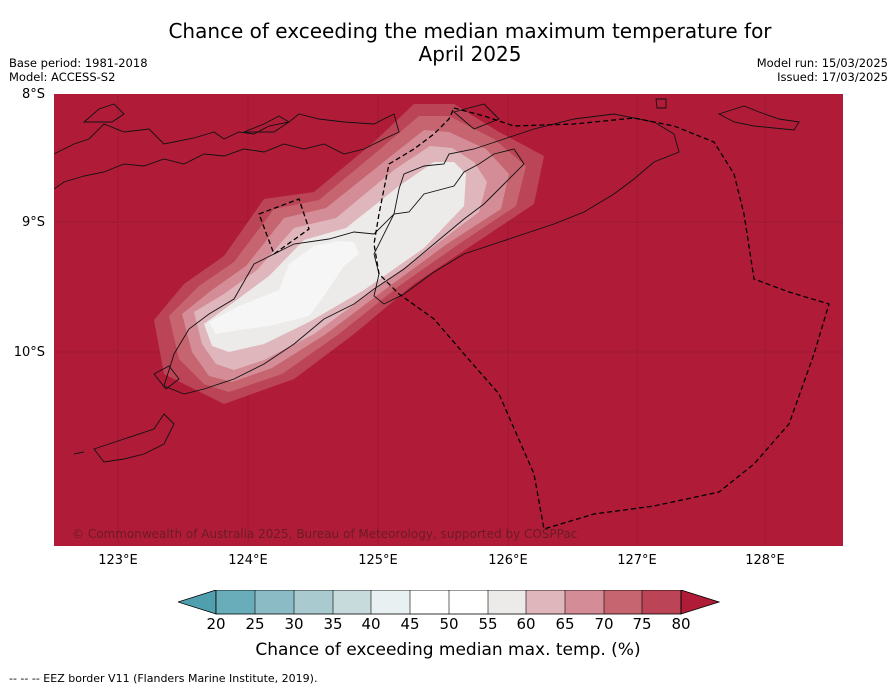  Describe the element at coordinates (118, 560) in the screenshot. I see `lon-label-123e: 123°E` at that location.